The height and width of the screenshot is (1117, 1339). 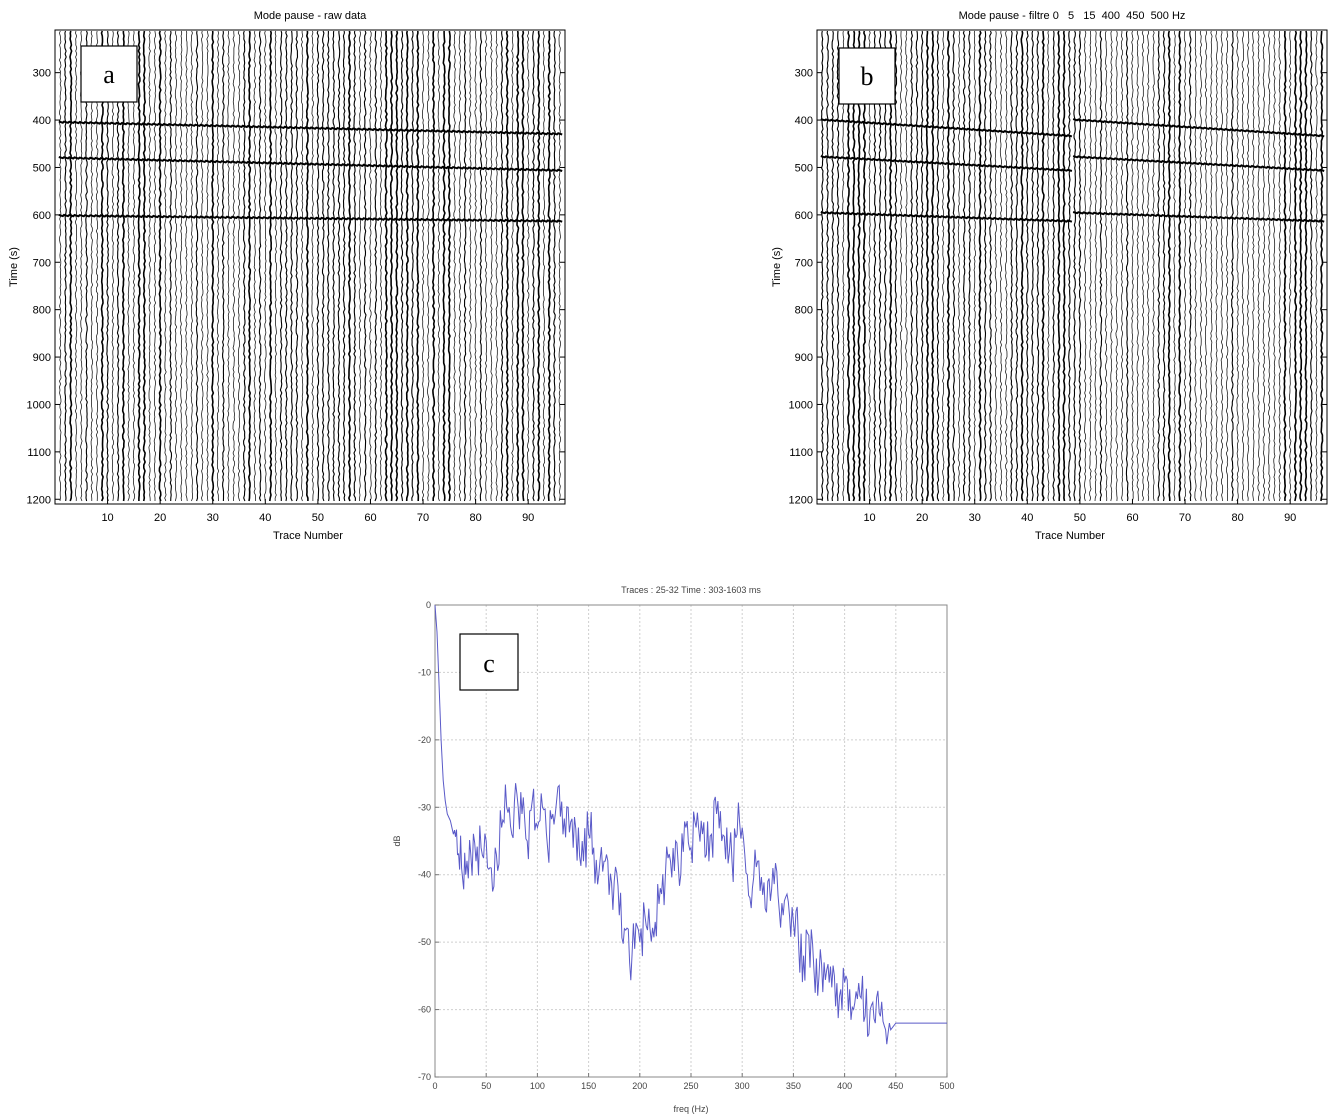 What do you see at coordinates (690, 1109) in the screenshot?
I see `panel-c-x-axis-label: freq (Hz)` at bounding box center [690, 1109].